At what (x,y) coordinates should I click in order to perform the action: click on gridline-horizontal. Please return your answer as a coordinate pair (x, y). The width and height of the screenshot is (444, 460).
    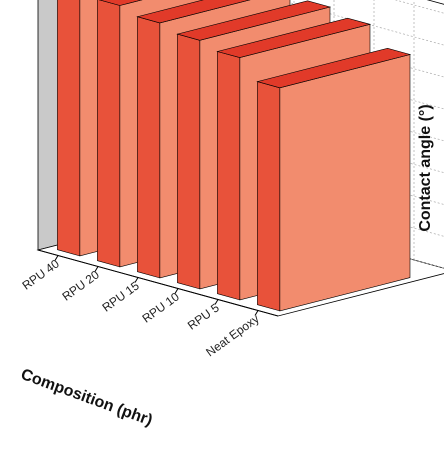
    Looking at the image, I should click on (361, 23).